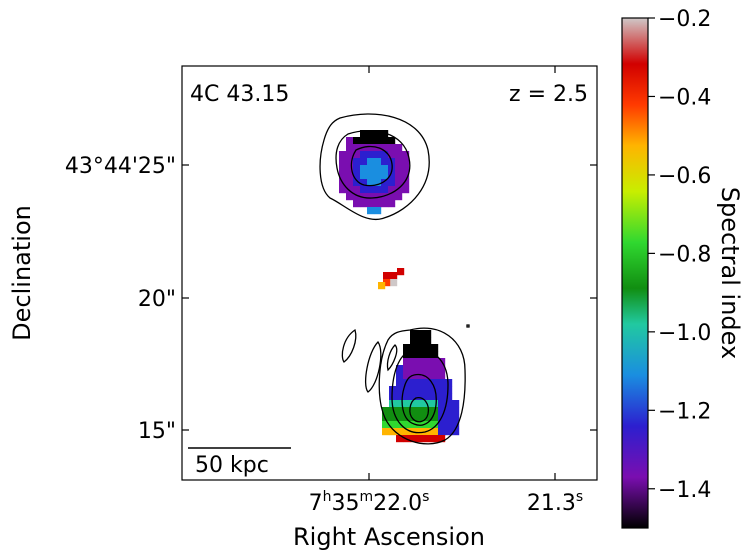 The image size is (747, 558). What do you see at coordinates (684, 490) in the screenshot?
I see `colorbar-tick-label: −1.4` at bounding box center [684, 490].